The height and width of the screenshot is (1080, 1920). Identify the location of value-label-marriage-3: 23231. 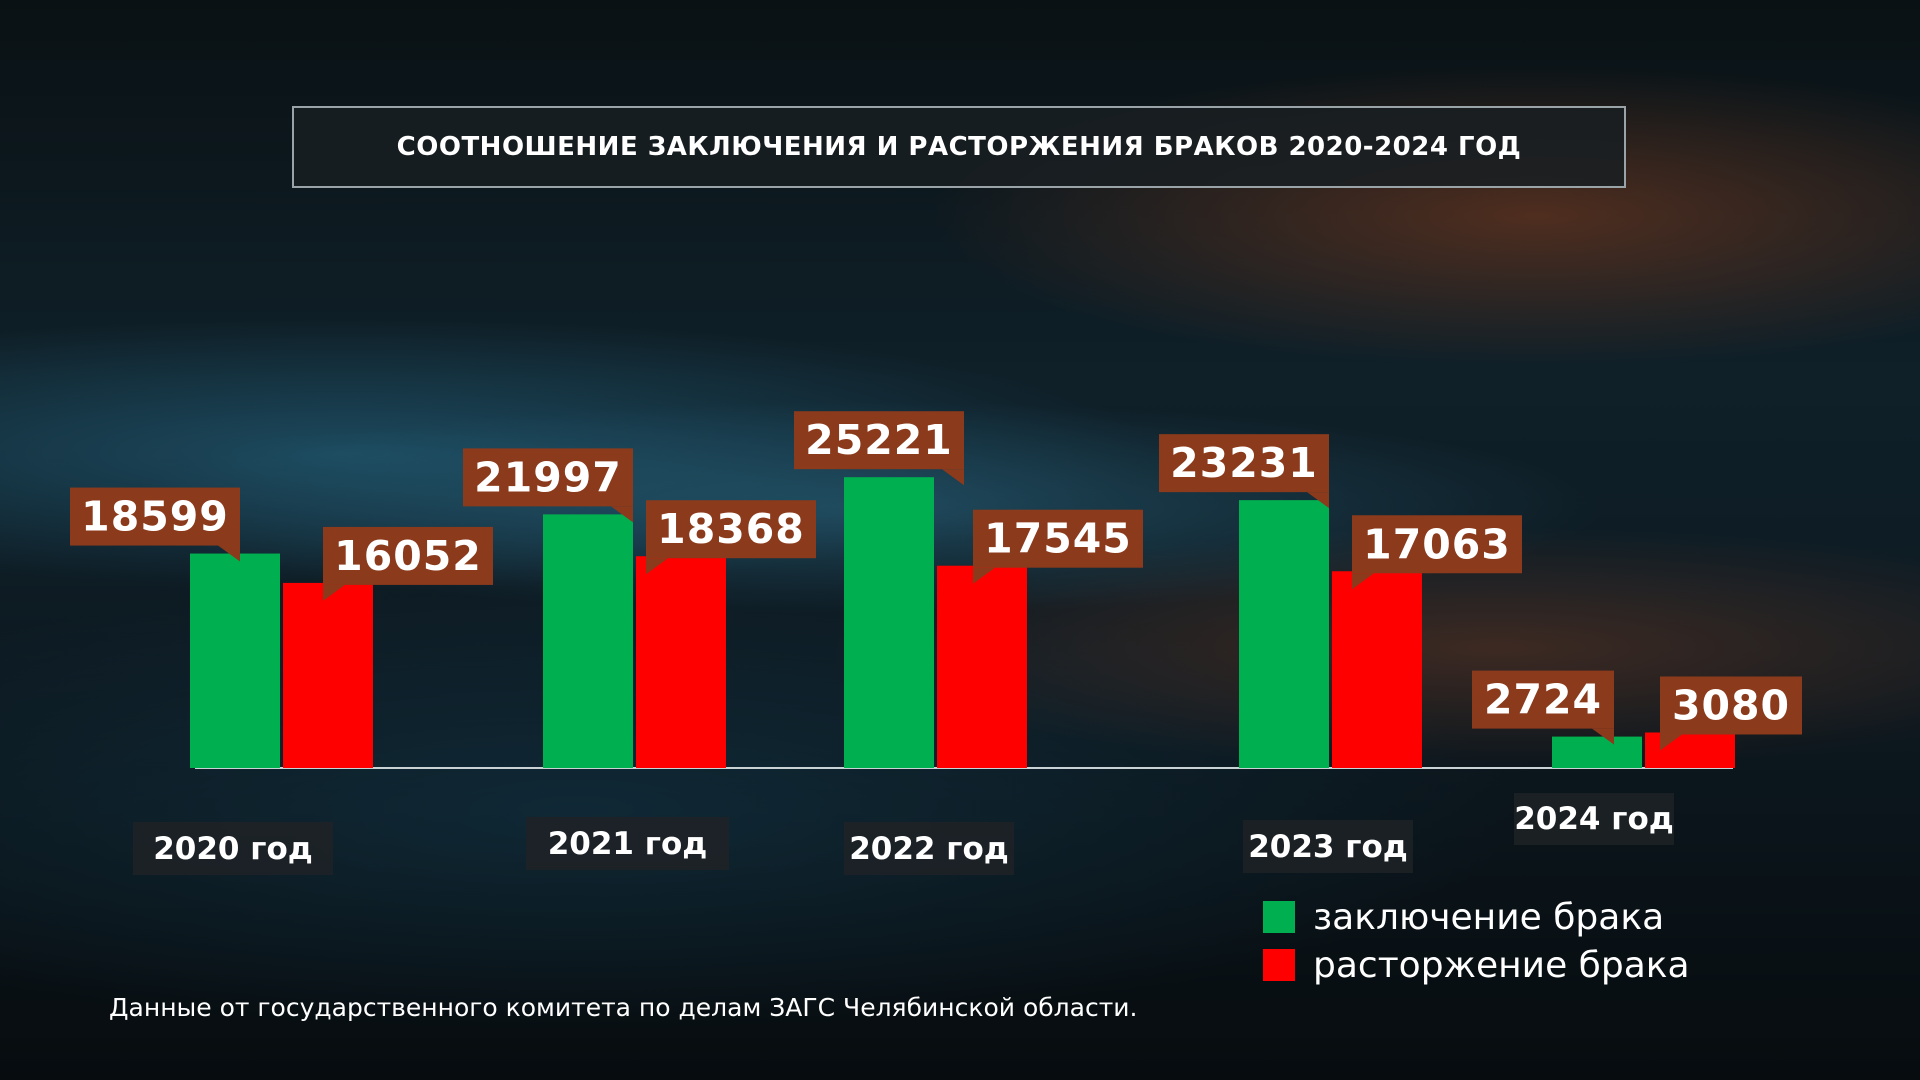
(1244, 471).